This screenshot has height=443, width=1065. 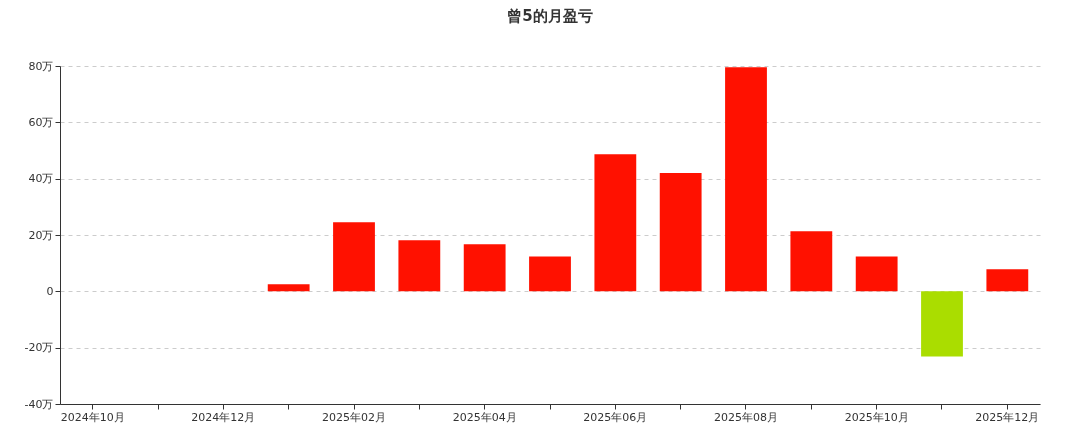 I want to click on x-tick-label: 2025年02月, so click(x=354, y=417).